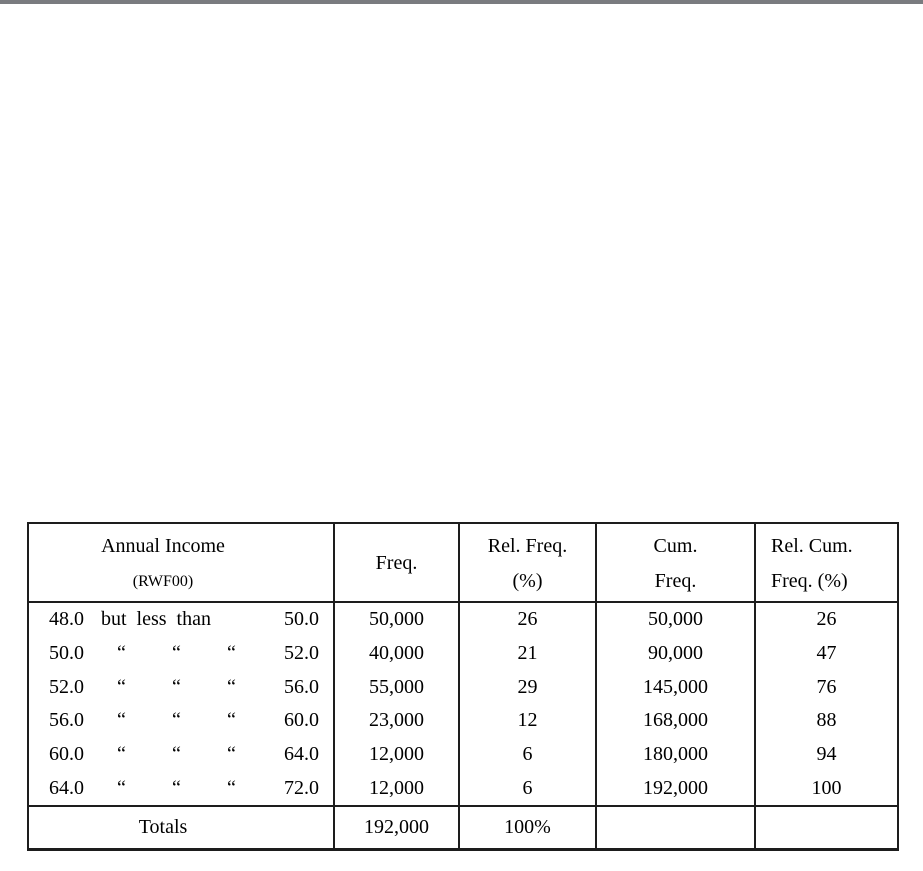 Image resolution: width=923 pixels, height=871 pixels. Describe the element at coordinates (301, 720) in the screenshot. I see `interval-upper: 60.0` at that location.